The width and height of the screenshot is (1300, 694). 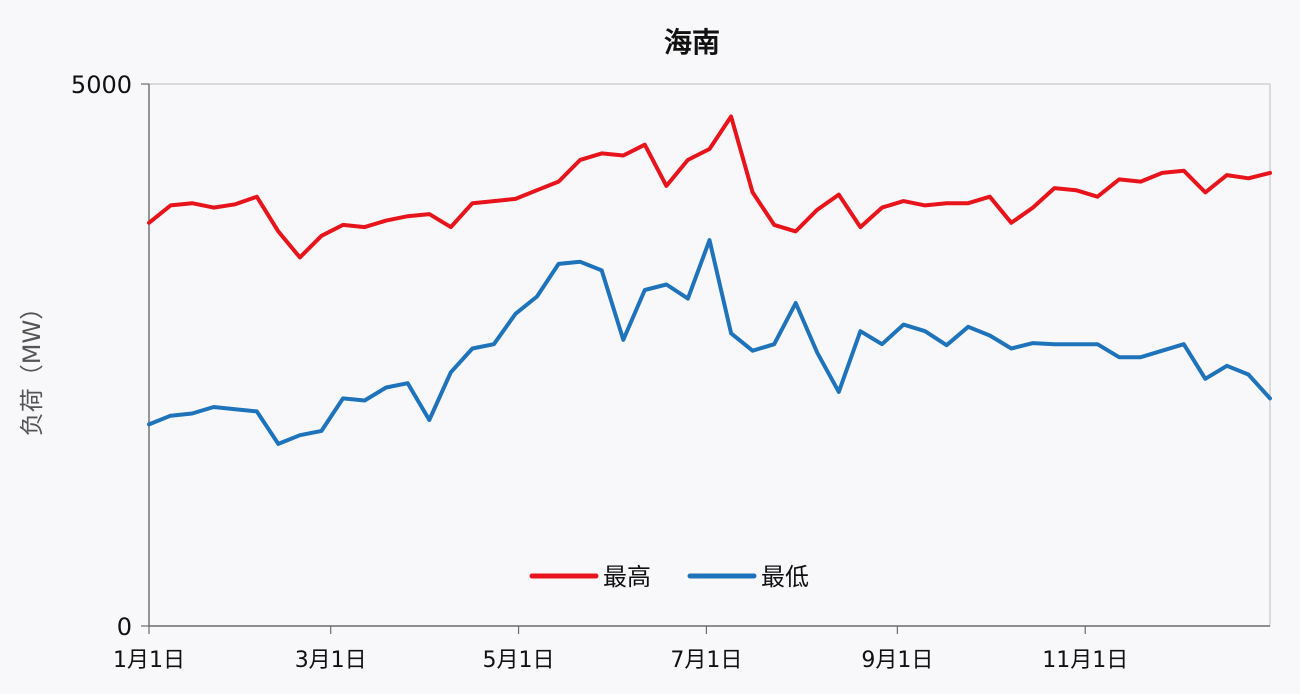 What do you see at coordinates (669, 577) in the screenshot?
I see `legend: 最高 最低` at bounding box center [669, 577].